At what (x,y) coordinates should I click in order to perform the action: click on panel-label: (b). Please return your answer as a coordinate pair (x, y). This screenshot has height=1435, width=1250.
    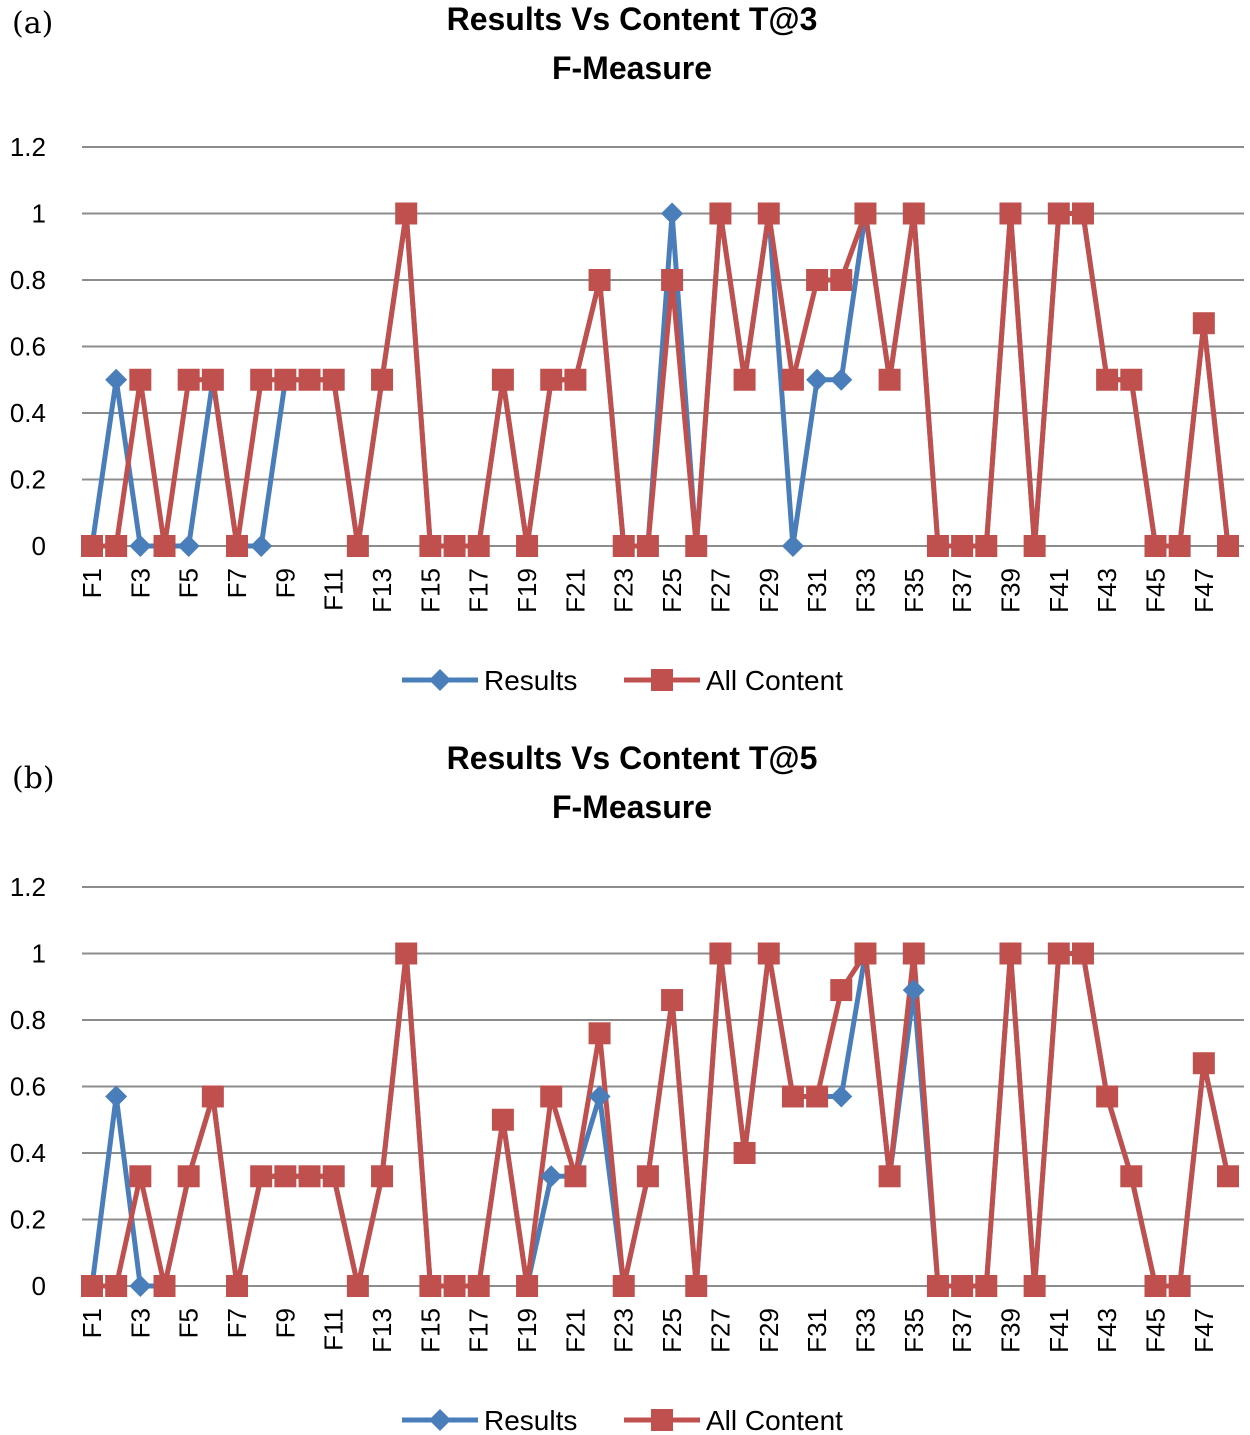
    Looking at the image, I should click on (33, 778).